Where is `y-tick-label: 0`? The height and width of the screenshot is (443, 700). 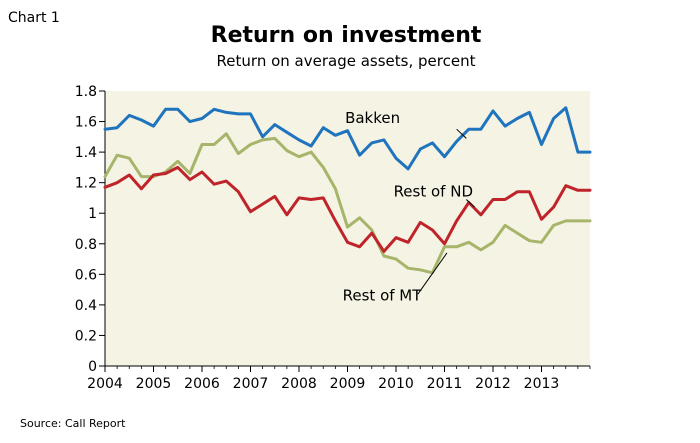 y-tick-label: 0 is located at coordinates (92, 367).